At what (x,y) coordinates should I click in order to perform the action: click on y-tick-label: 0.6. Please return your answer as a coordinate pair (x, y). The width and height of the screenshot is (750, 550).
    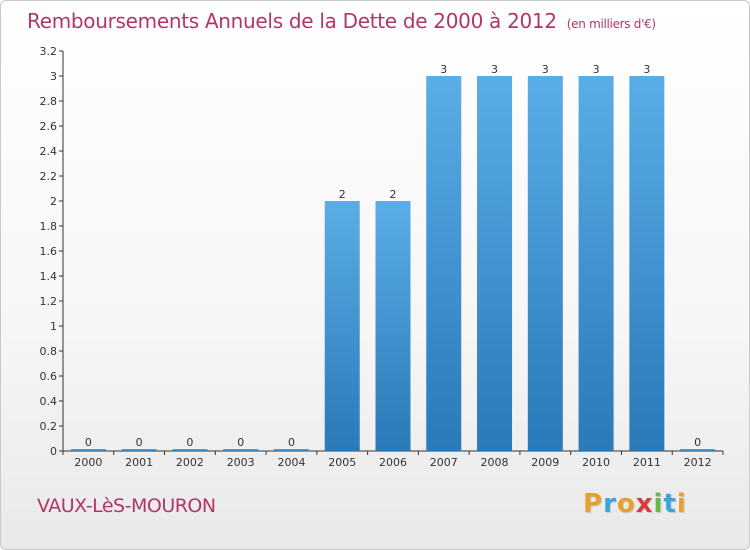
    Looking at the image, I should click on (49, 376).